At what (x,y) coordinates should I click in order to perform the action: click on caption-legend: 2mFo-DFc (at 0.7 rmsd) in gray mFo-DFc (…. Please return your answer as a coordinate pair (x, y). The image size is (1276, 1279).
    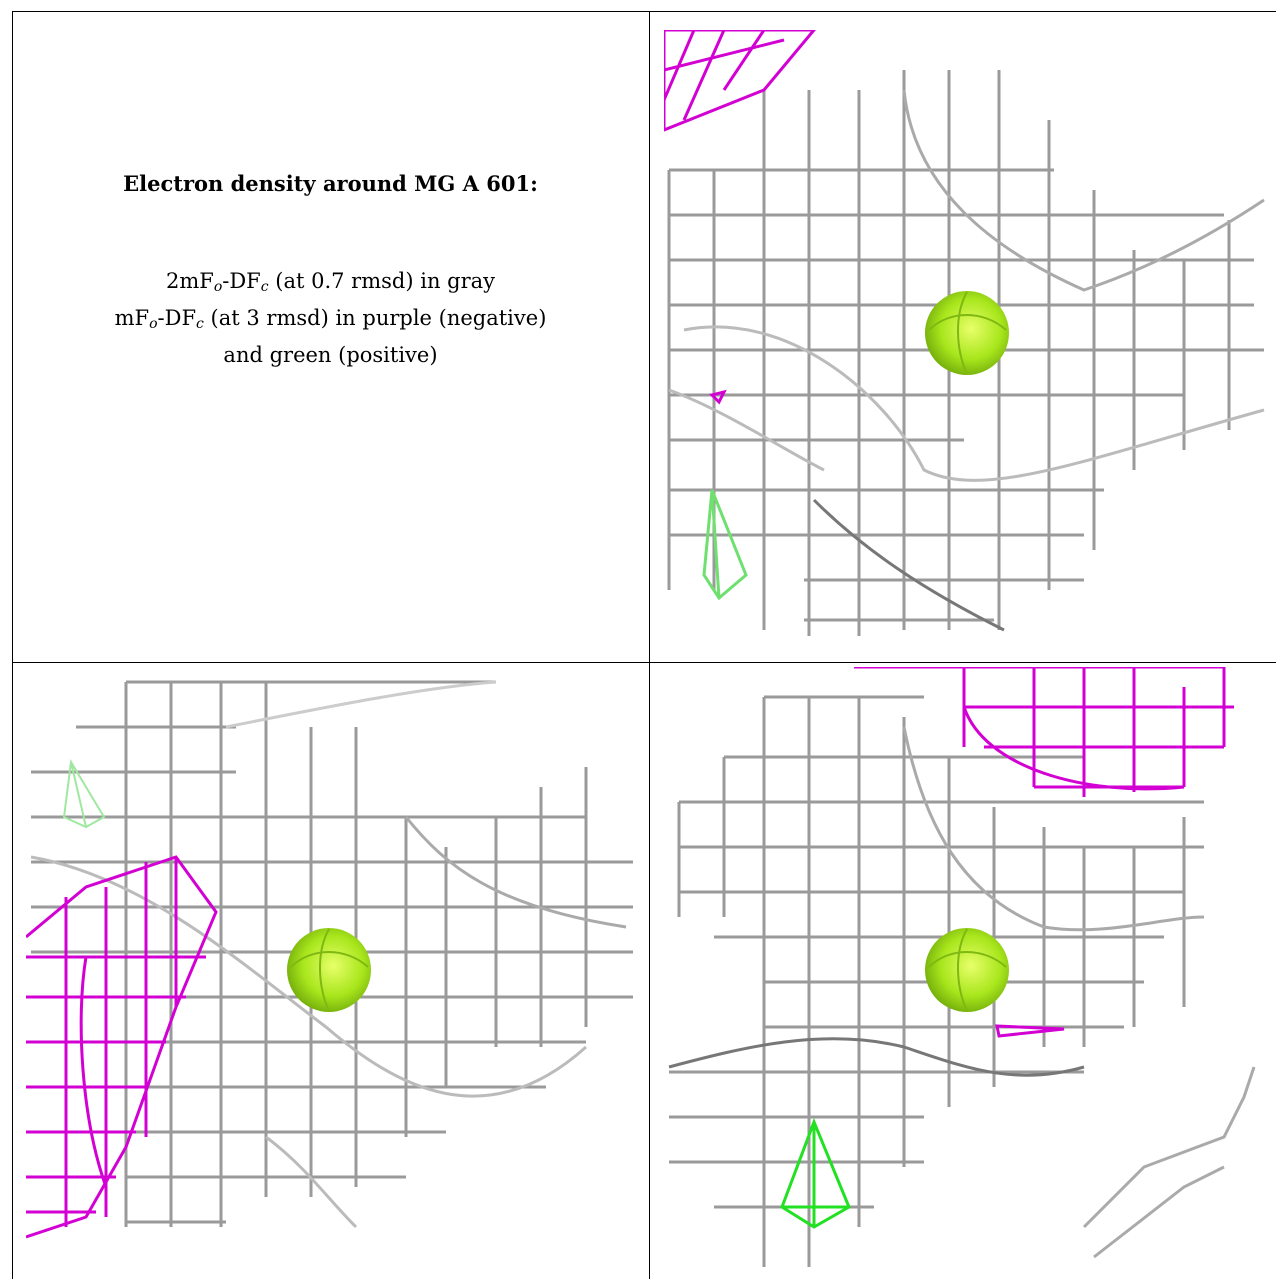
    Looking at the image, I should click on (331, 318).